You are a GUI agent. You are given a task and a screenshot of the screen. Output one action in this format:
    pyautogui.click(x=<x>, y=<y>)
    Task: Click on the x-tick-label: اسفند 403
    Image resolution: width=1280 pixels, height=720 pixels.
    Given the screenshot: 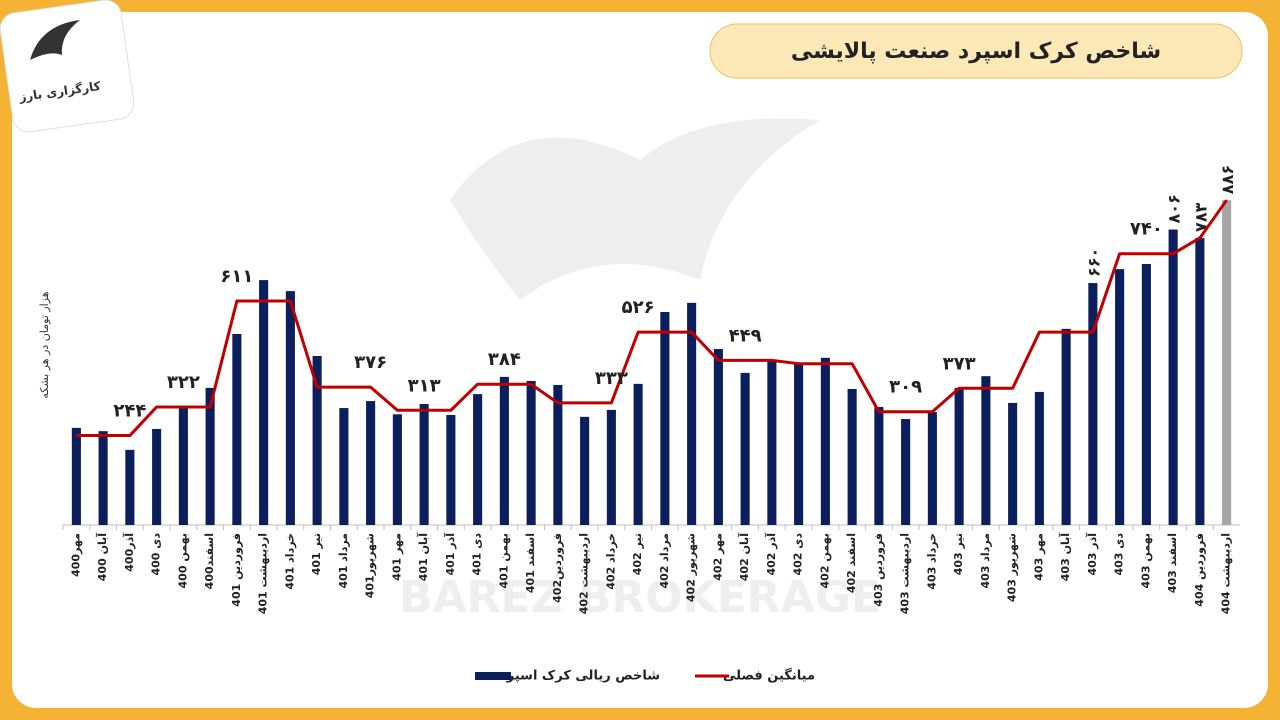 What is the action you would take?
    pyautogui.click(x=1172, y=563)
    